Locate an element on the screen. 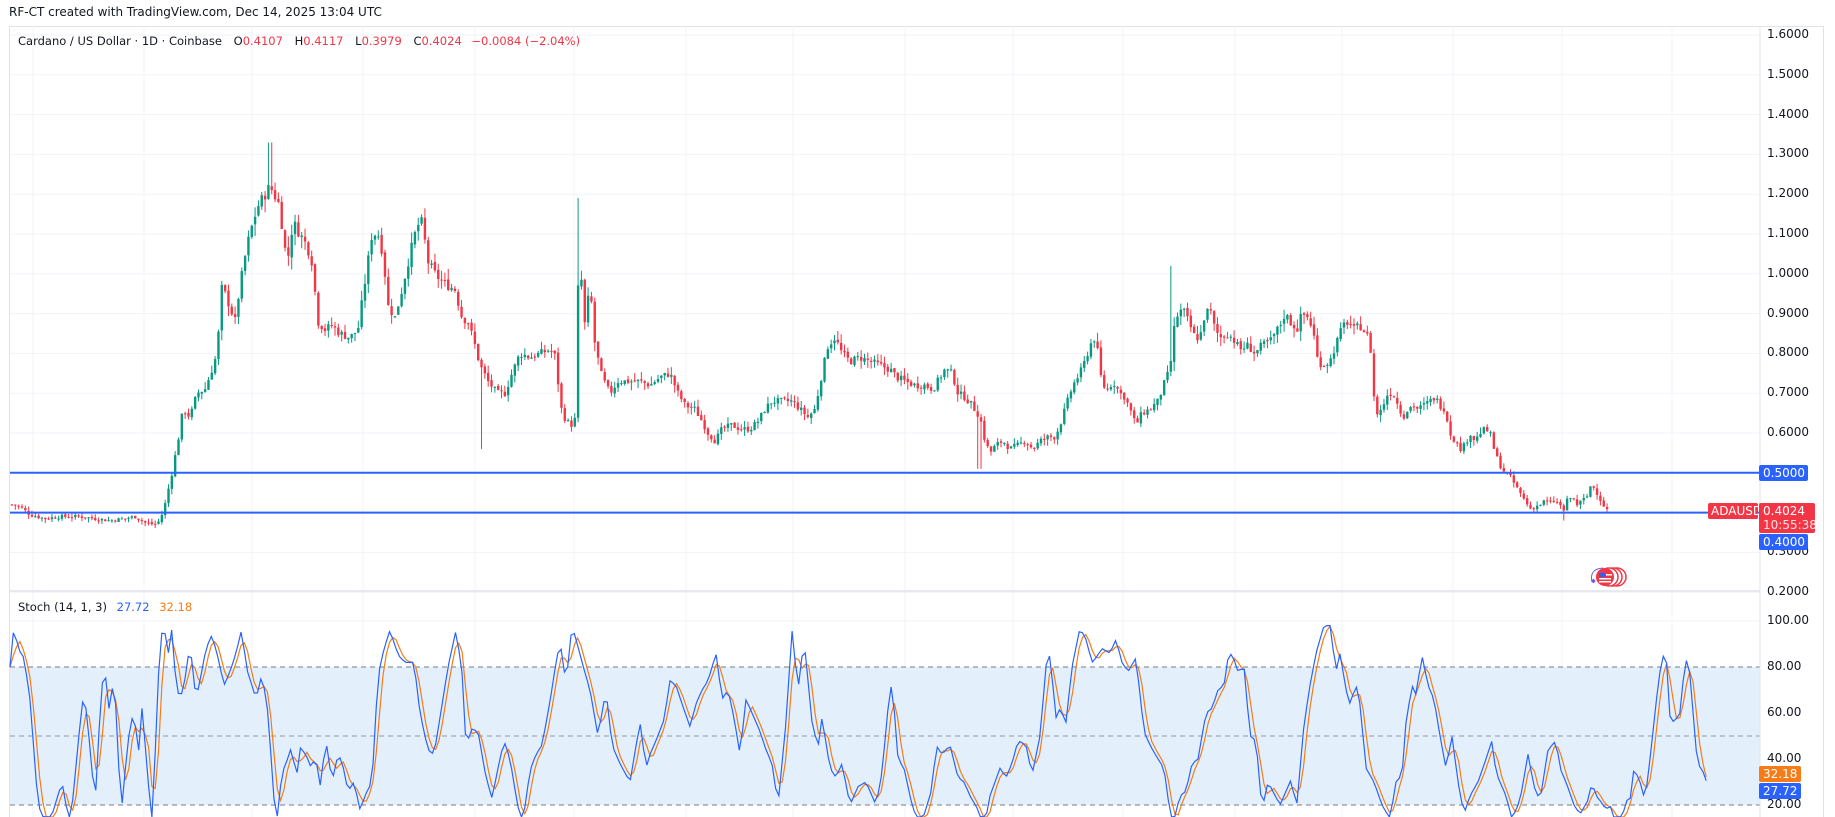  price-tick: 0.9000 is located at coordinates (1788, 312).